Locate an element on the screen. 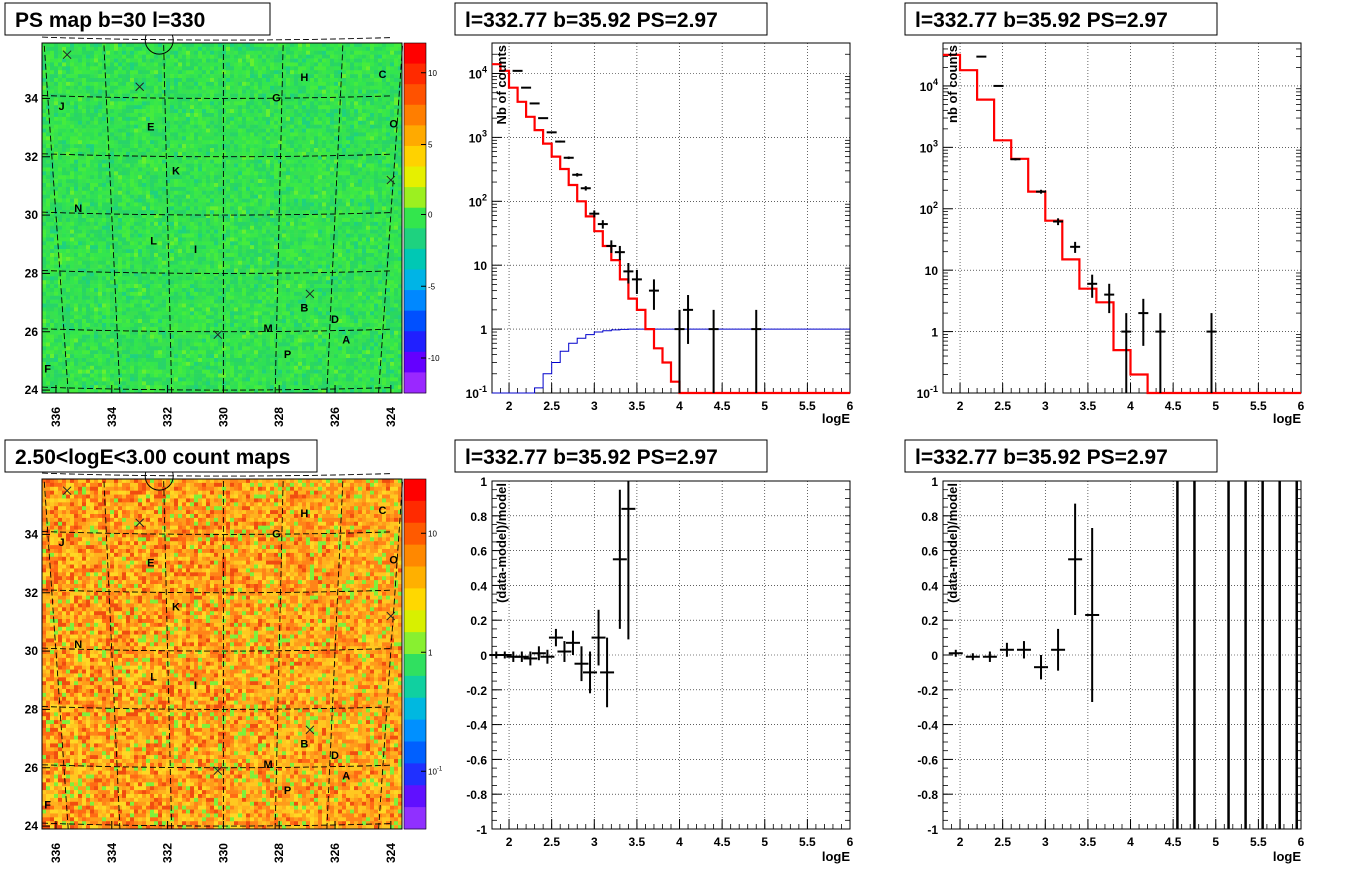 This screenshot has width=1348, height=875. source-labels-3: H C J G O E K N L I B D M A P F is located at coordinates (221, 658).